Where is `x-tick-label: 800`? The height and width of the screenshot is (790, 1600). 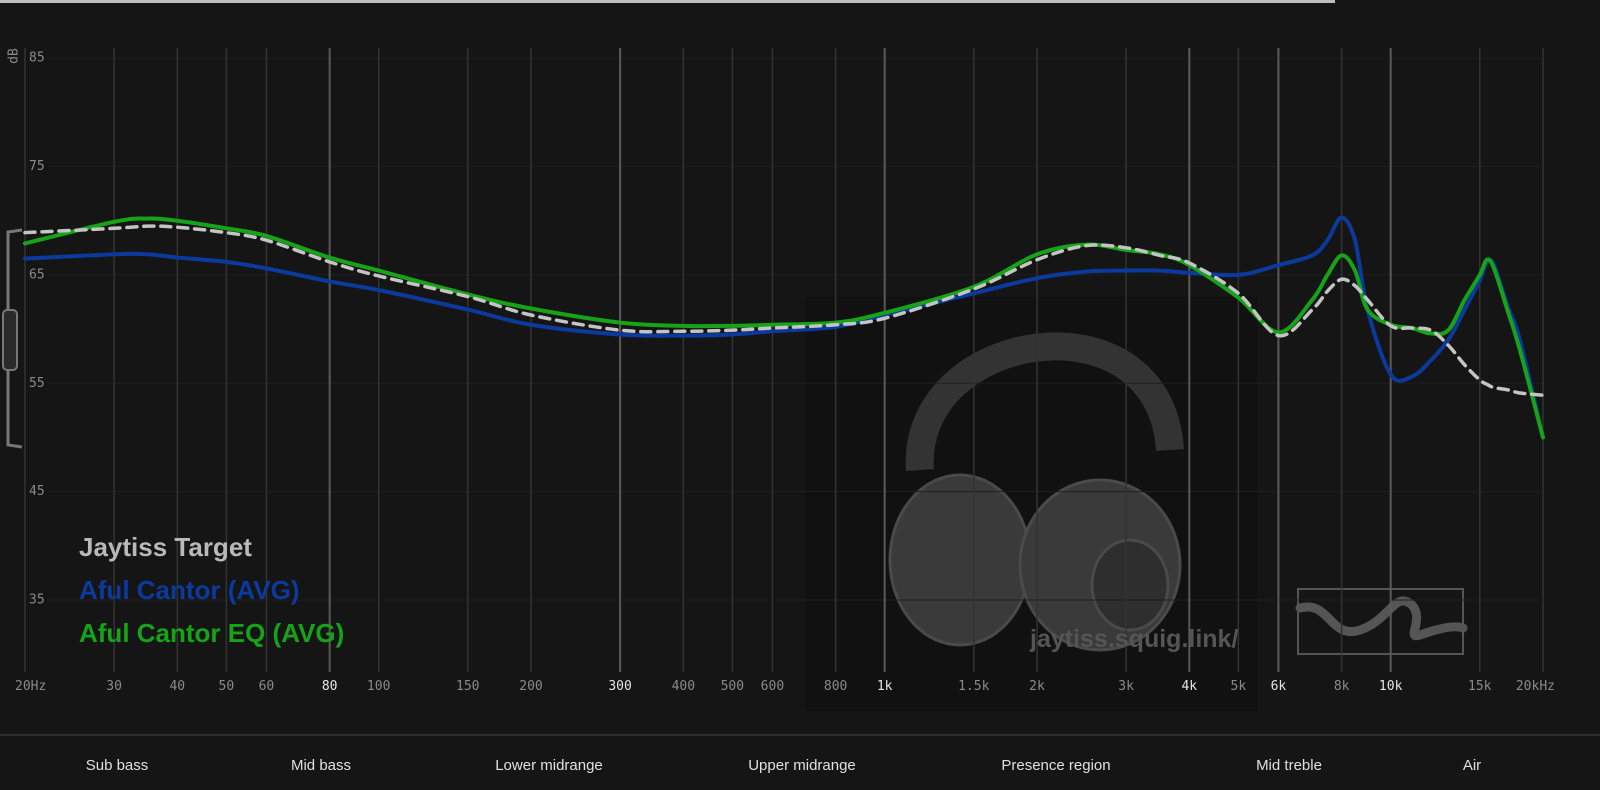 x-tick-label: 800 is located at coordinates (835, 686).